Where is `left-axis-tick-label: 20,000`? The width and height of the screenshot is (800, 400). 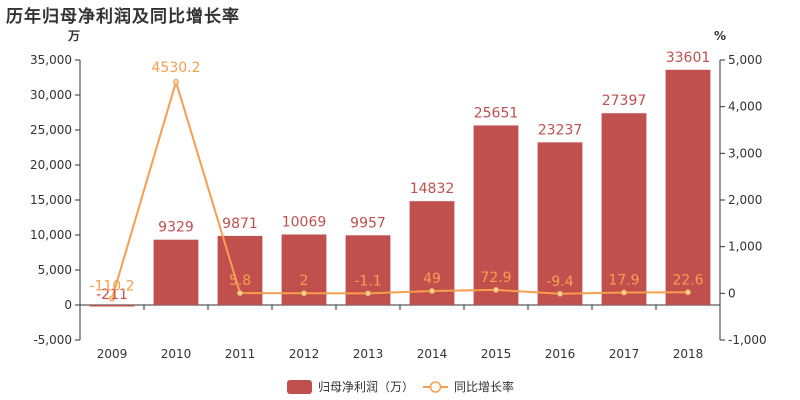
left-axis-tick-label: 20,000 is located at coordinates (51, 165).